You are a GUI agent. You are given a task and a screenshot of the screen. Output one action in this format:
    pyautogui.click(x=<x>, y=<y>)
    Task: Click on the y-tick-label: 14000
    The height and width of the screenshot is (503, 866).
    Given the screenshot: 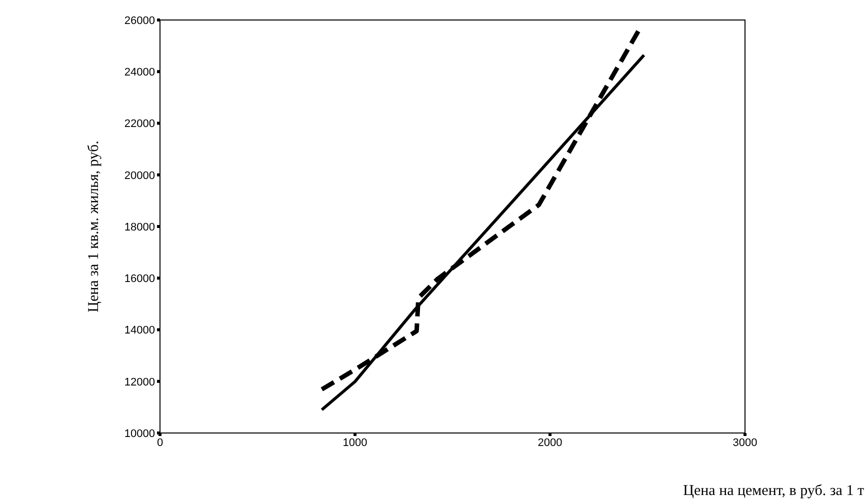 What is the action you would take?
    pyautogui.click(x=139, y=330)
    